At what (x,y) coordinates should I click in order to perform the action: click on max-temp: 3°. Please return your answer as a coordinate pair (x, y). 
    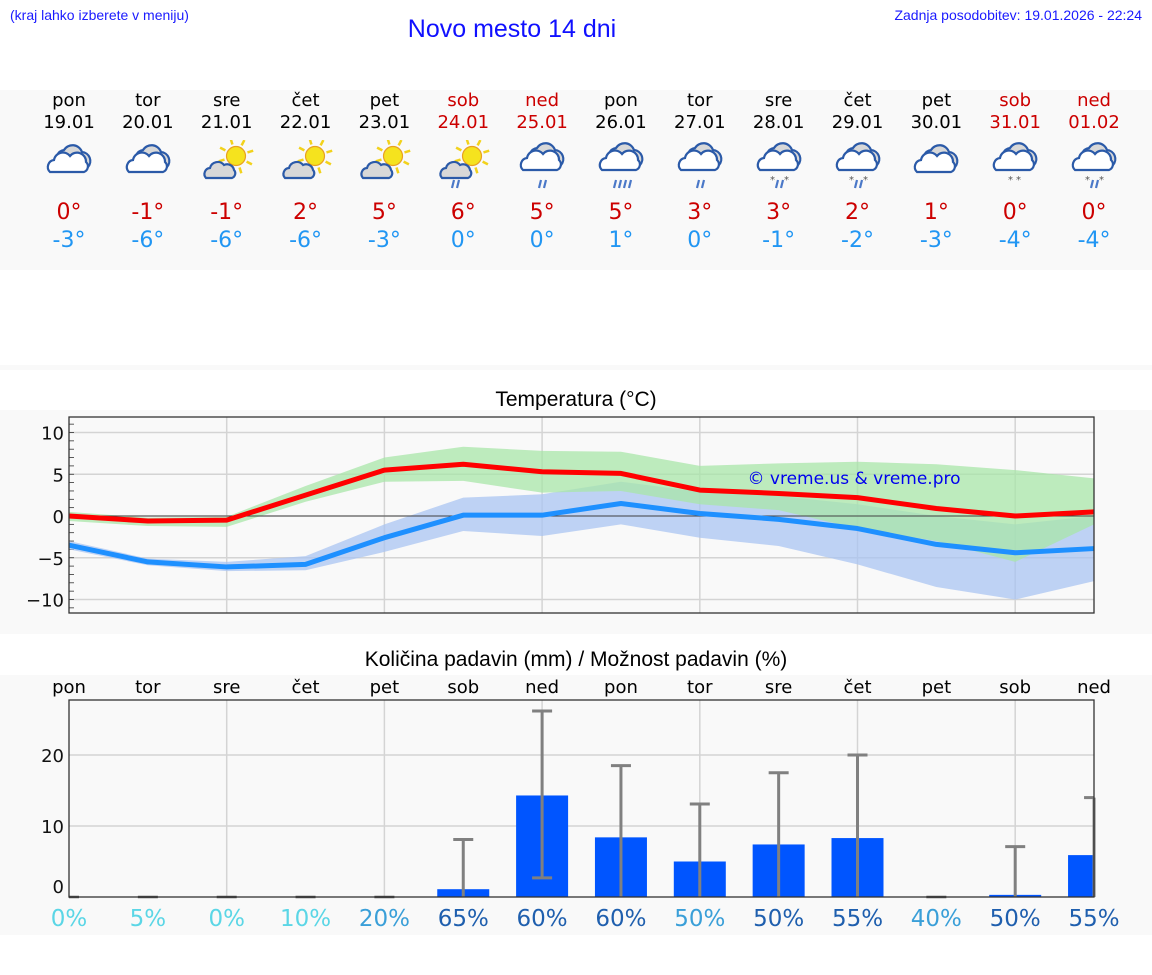
    Looking at the image, I should click on (700, 212).